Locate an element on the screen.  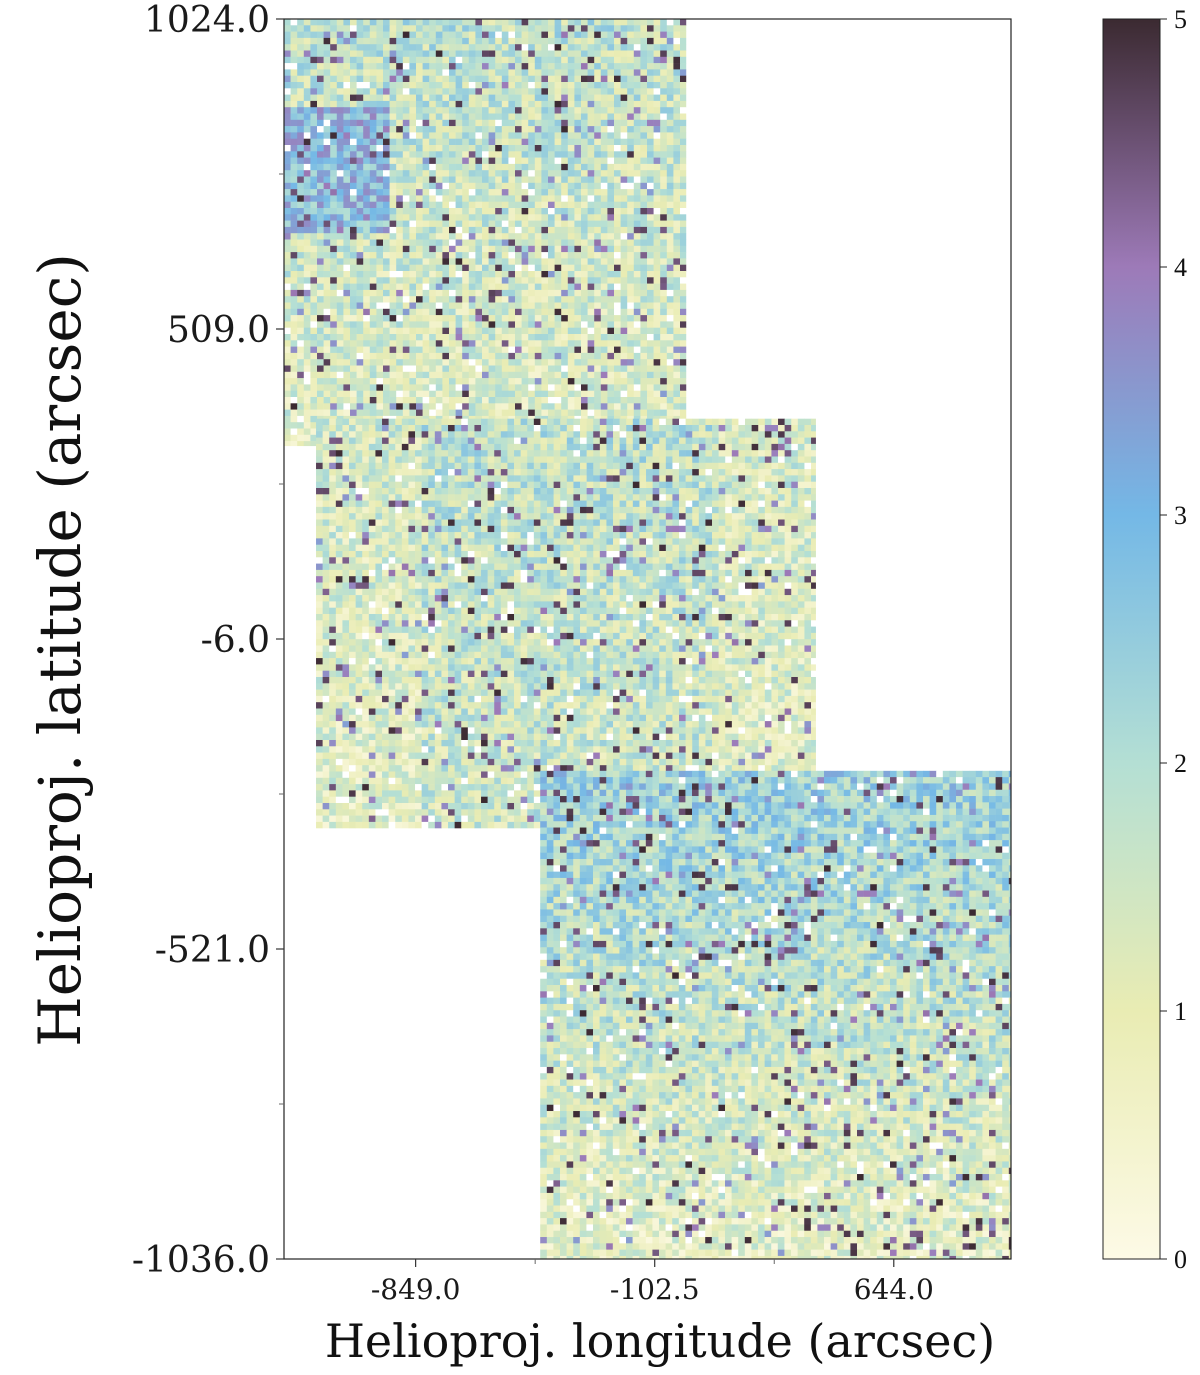
north-mosaic-panel is located at coordinates (485, 233).